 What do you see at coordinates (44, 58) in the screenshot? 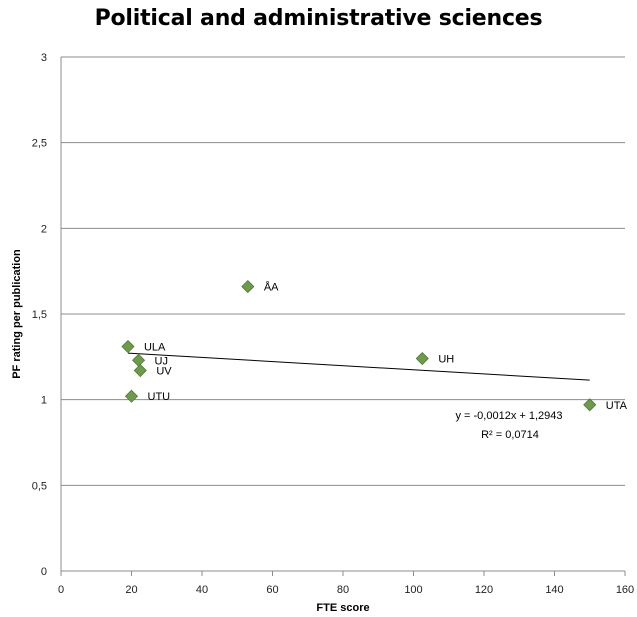
I see `y-tick-label: 3` at bounding box center [44, 58].